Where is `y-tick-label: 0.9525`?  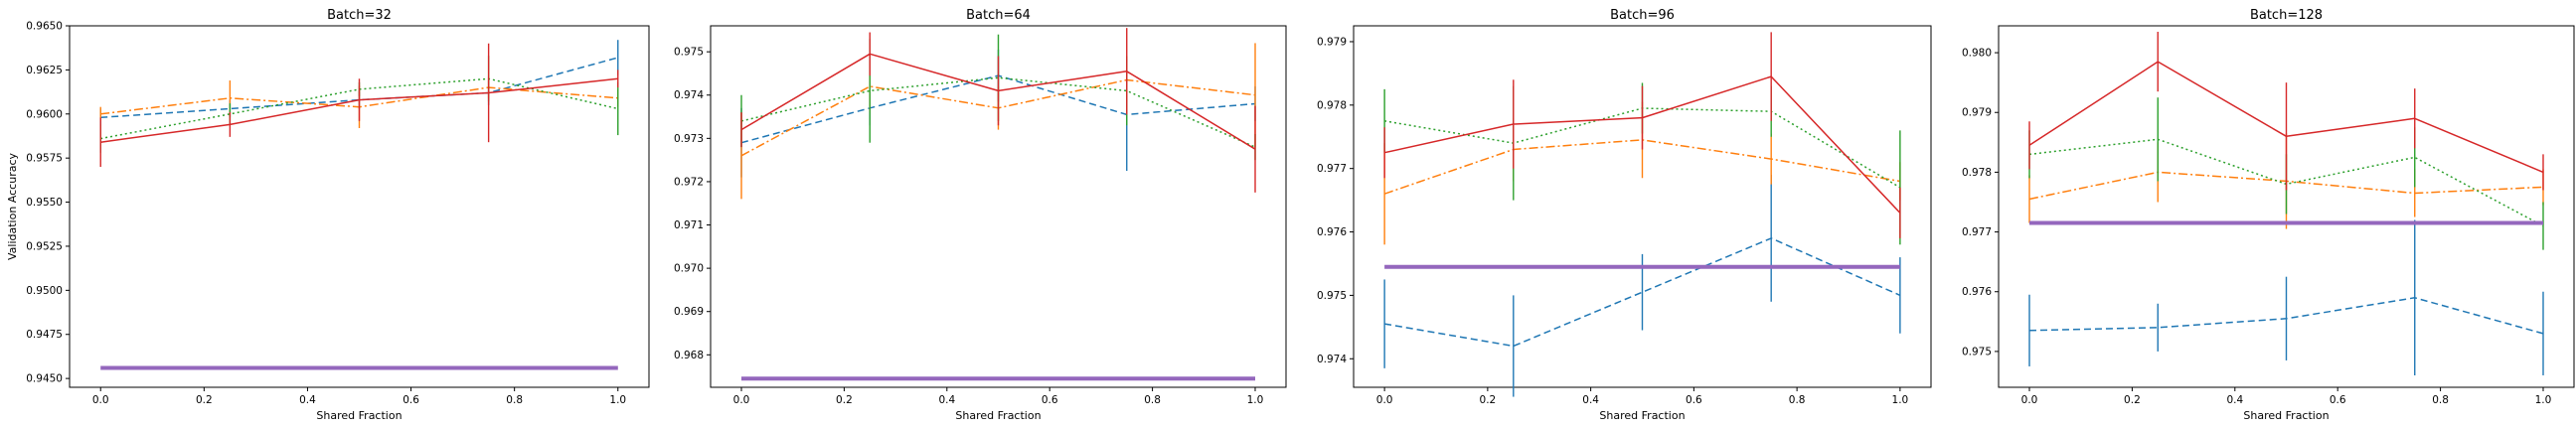
y-tick-label: 0.9525 is located at coordinates (44, 246).